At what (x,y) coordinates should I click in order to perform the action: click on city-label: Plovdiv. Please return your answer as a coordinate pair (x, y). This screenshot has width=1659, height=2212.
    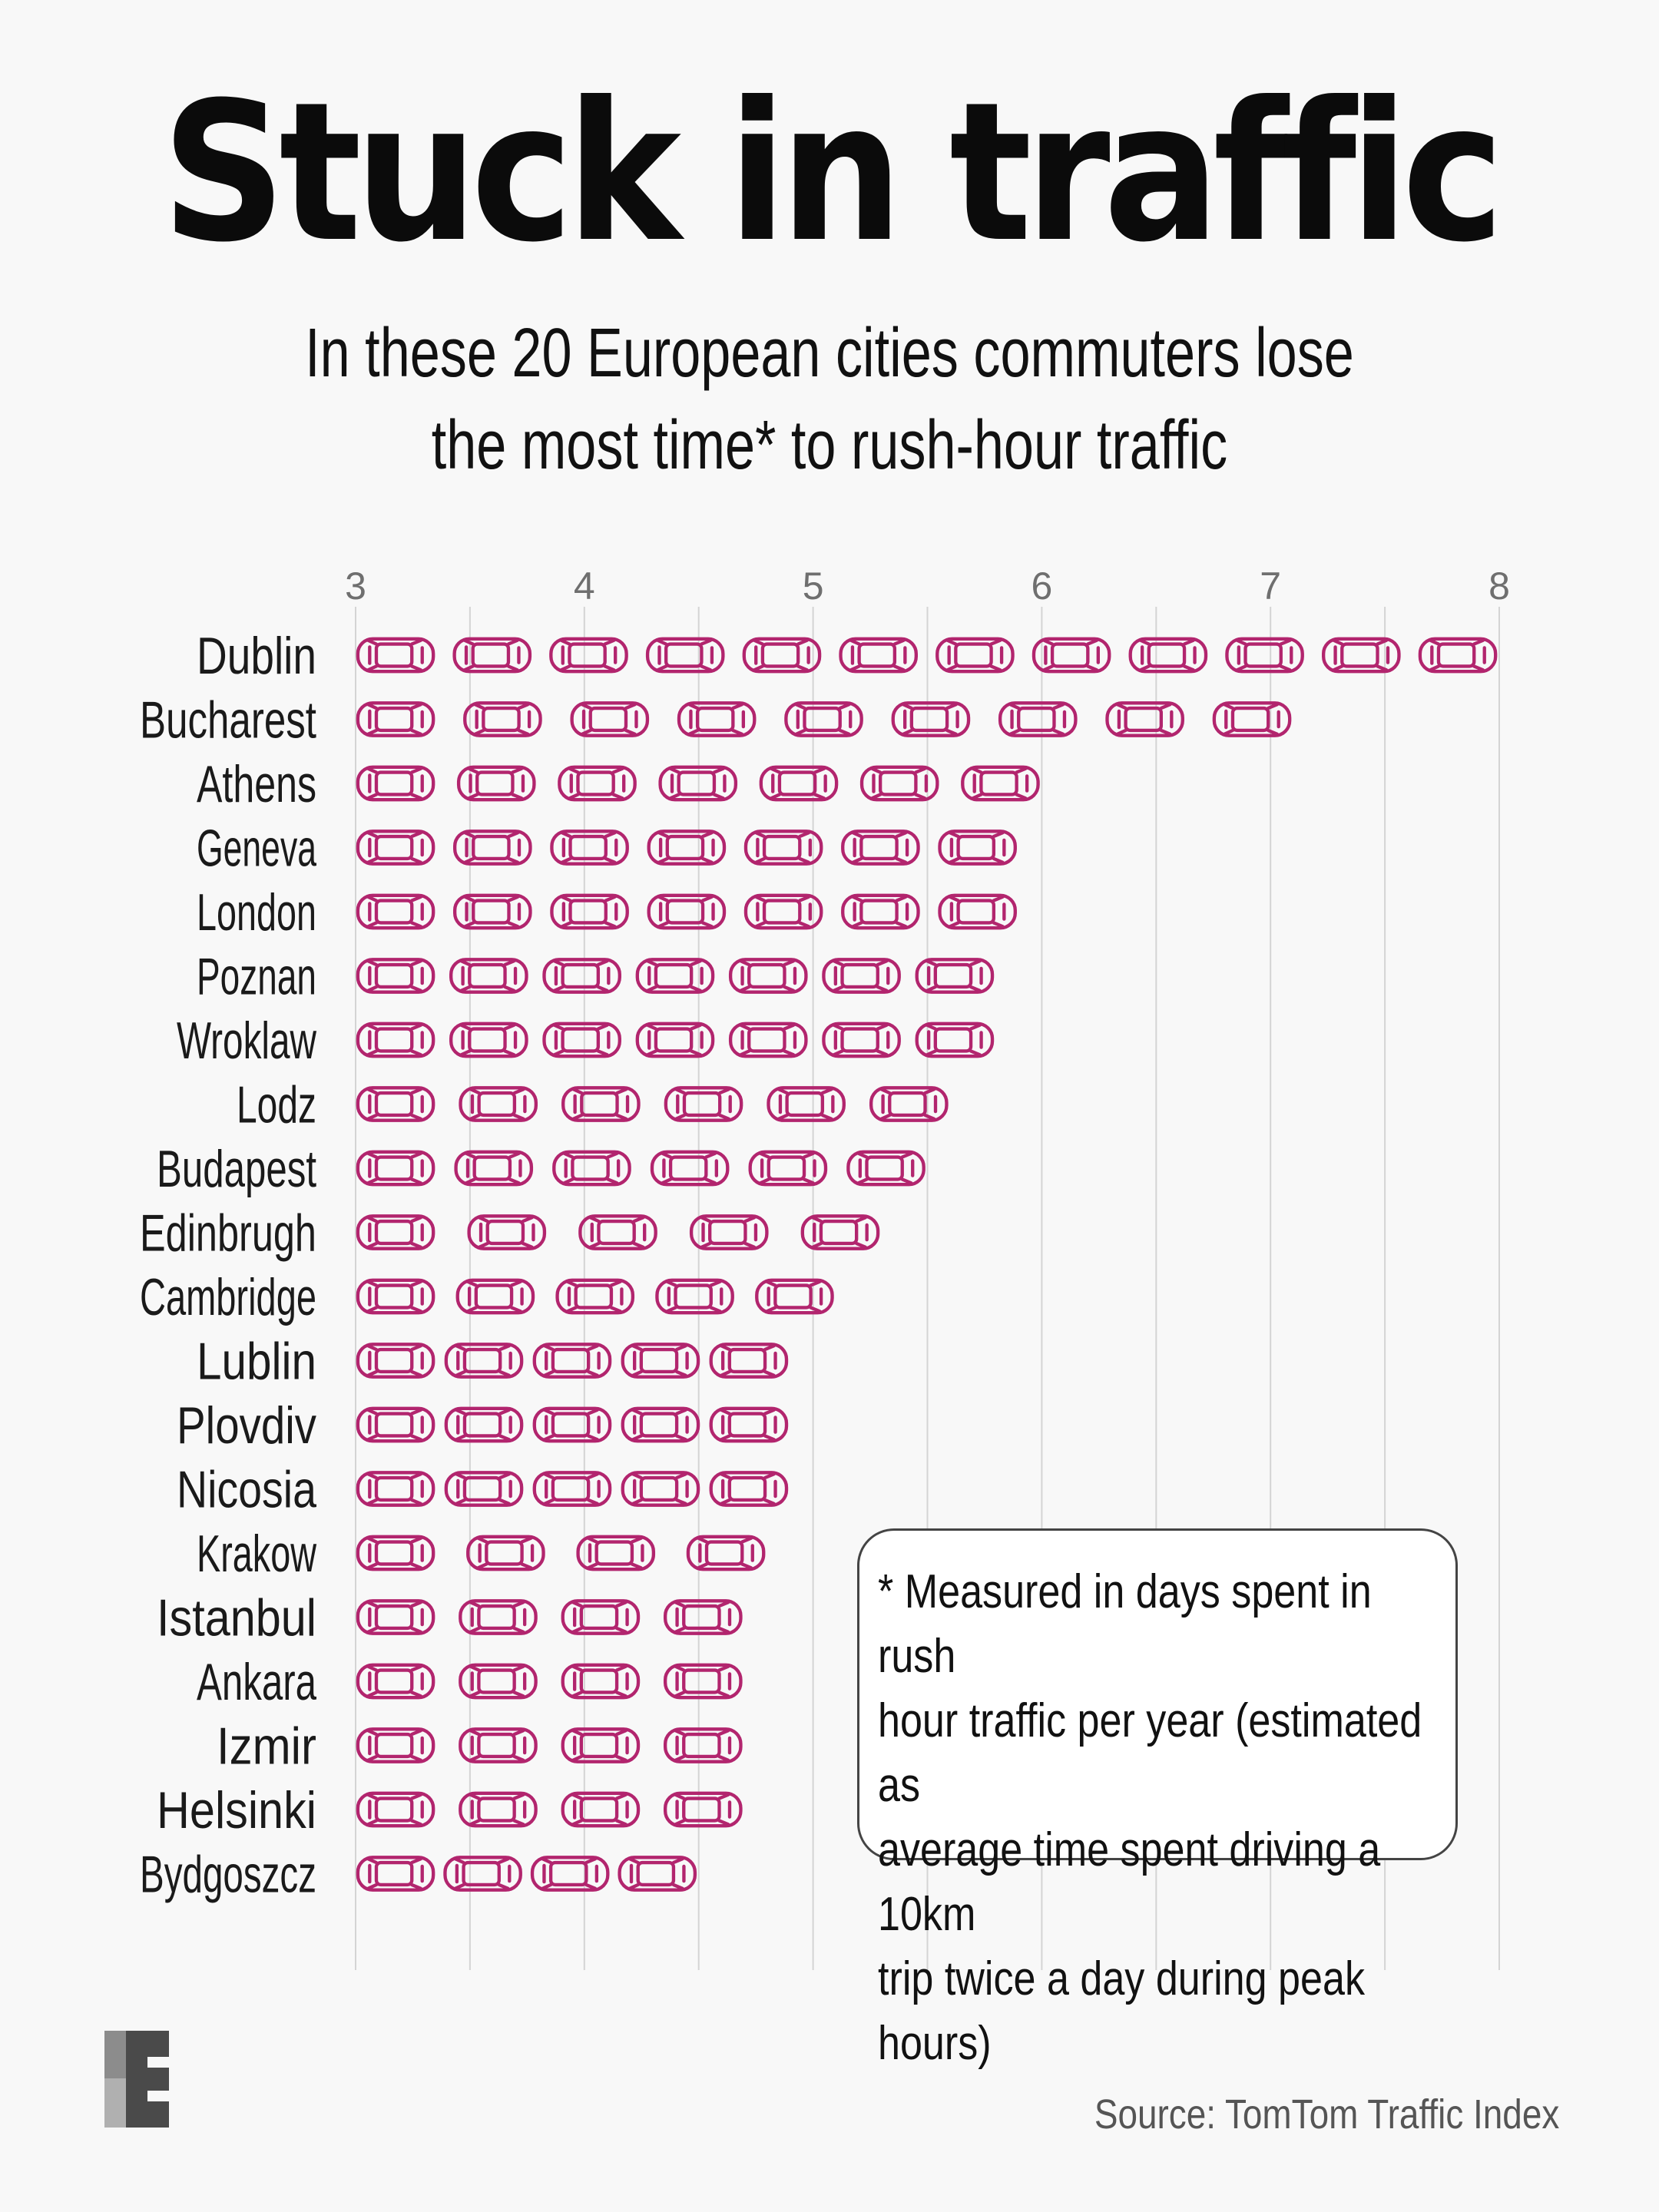
    Looking at the image, I should click on (246, 1425).